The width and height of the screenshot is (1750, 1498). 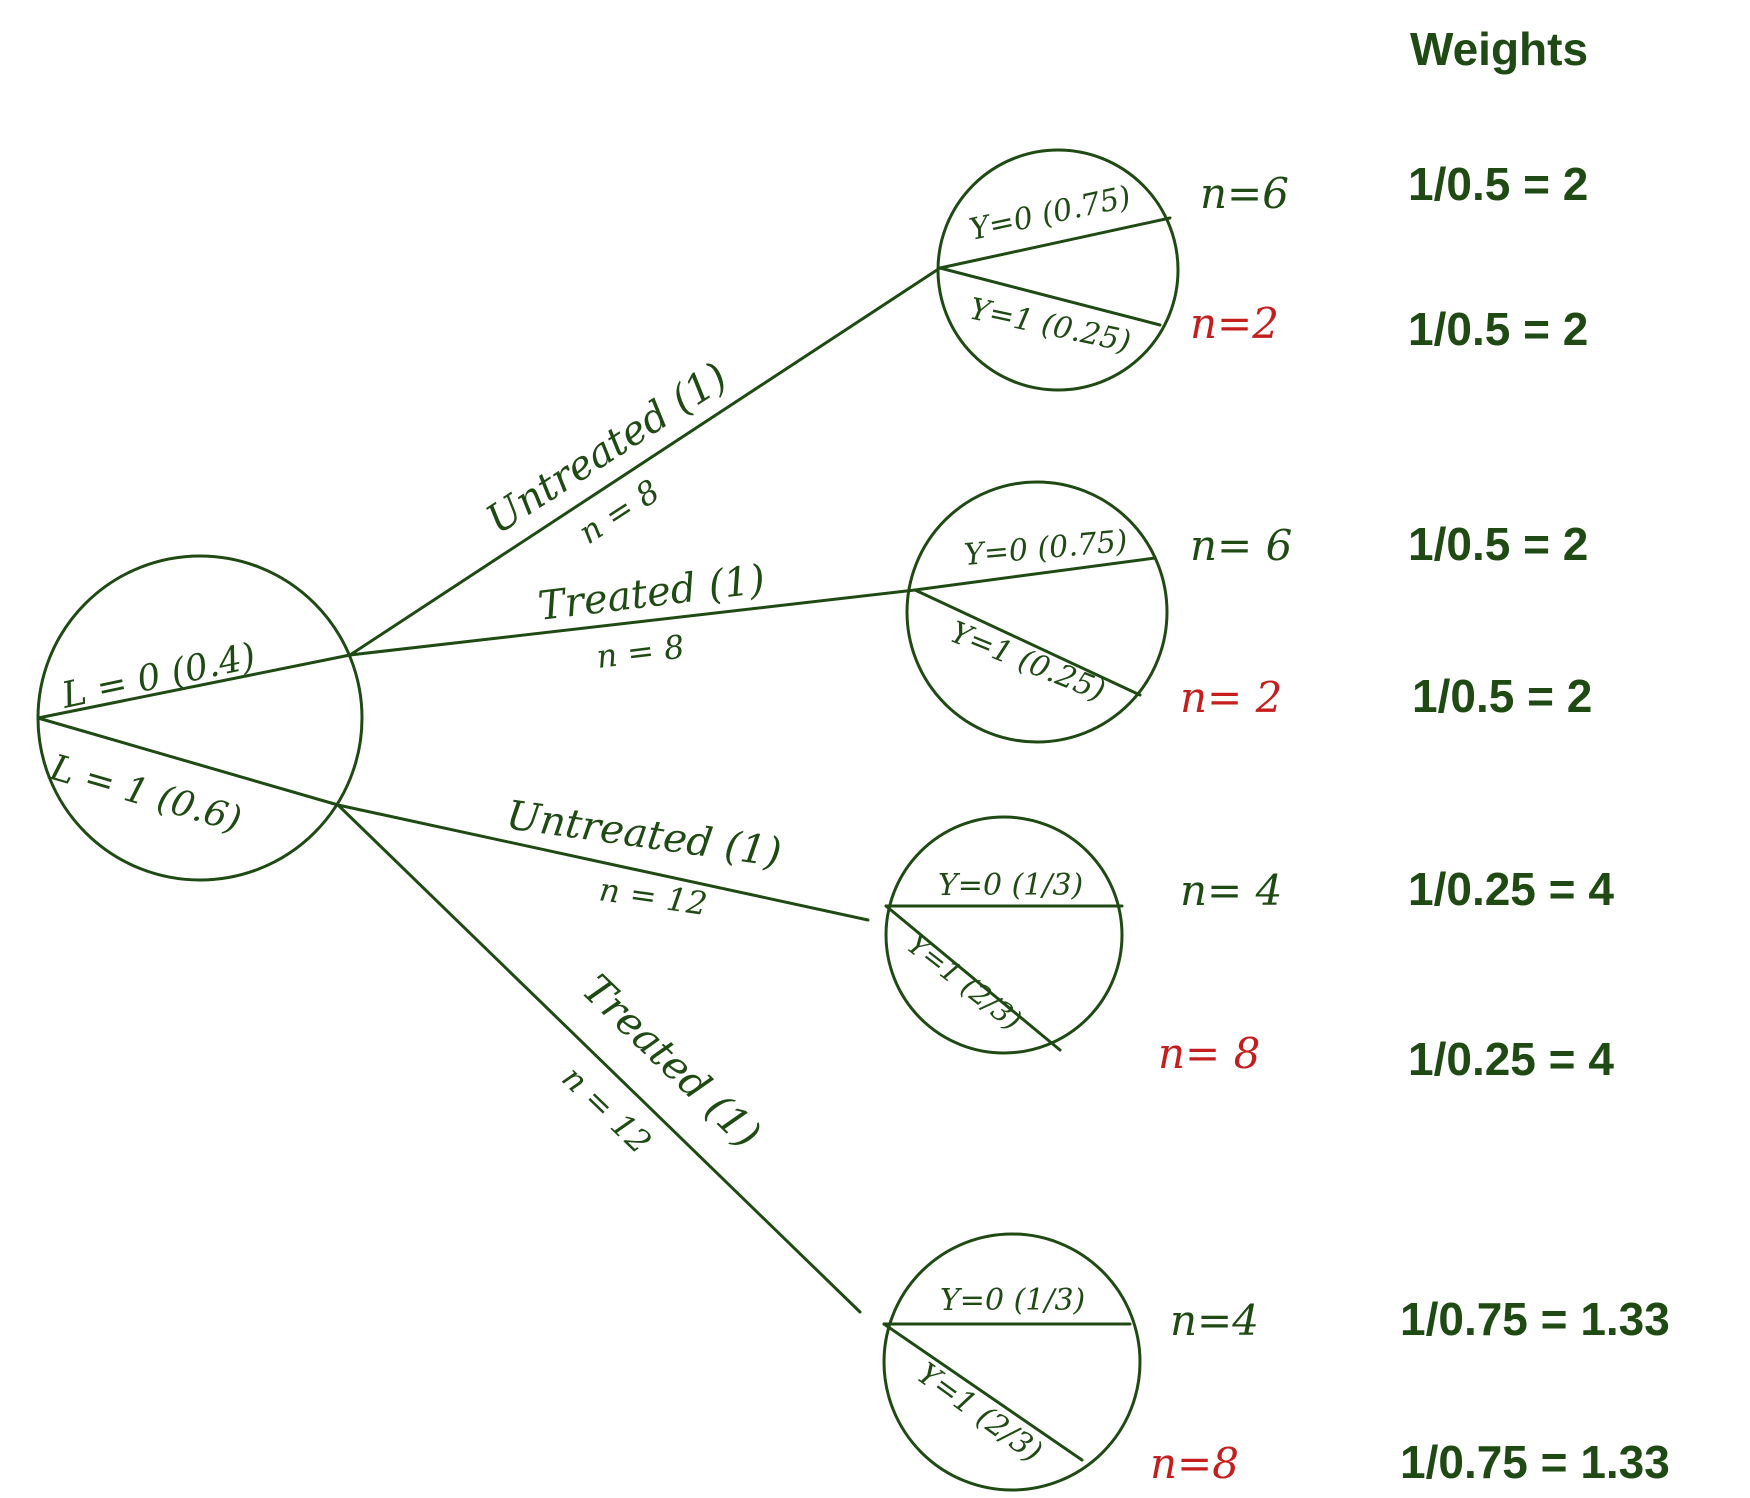 What do you see at coordinates (1231, 697) in the screenshot?
I see `leaf-2-n-bottom: n= 2` at bounding box center [1231, 697].